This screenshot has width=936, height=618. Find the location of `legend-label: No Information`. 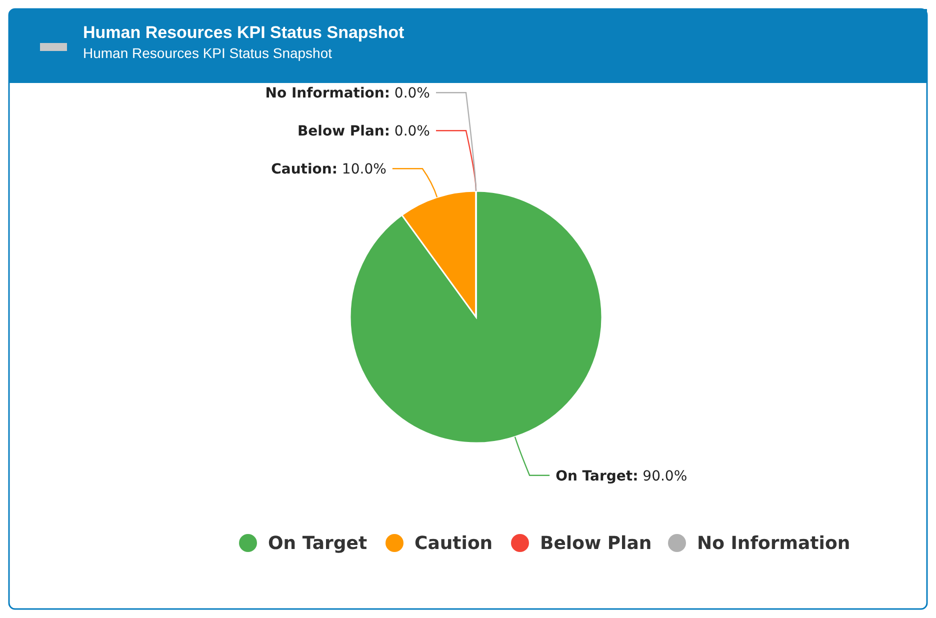

legend-label: No Information is located at coordinates (773, 543).